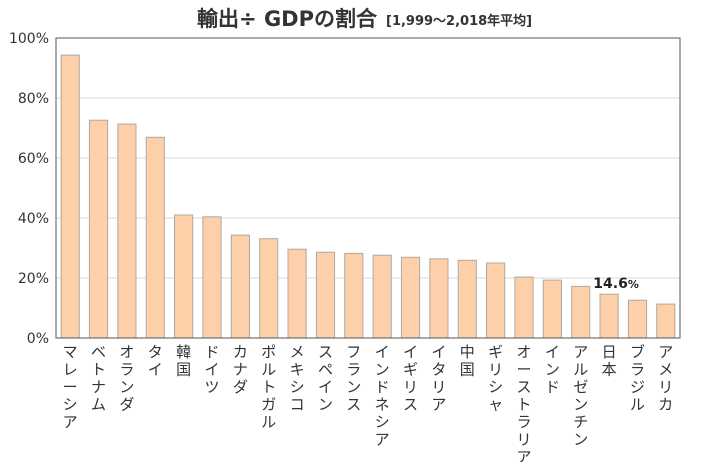 The width and height of the screenshot is (724, 462). What do you see at coordinates (580, 396) in the screenshot?
I see `x-tick-label: アルゼンチン` at bounding box center [580, 396].